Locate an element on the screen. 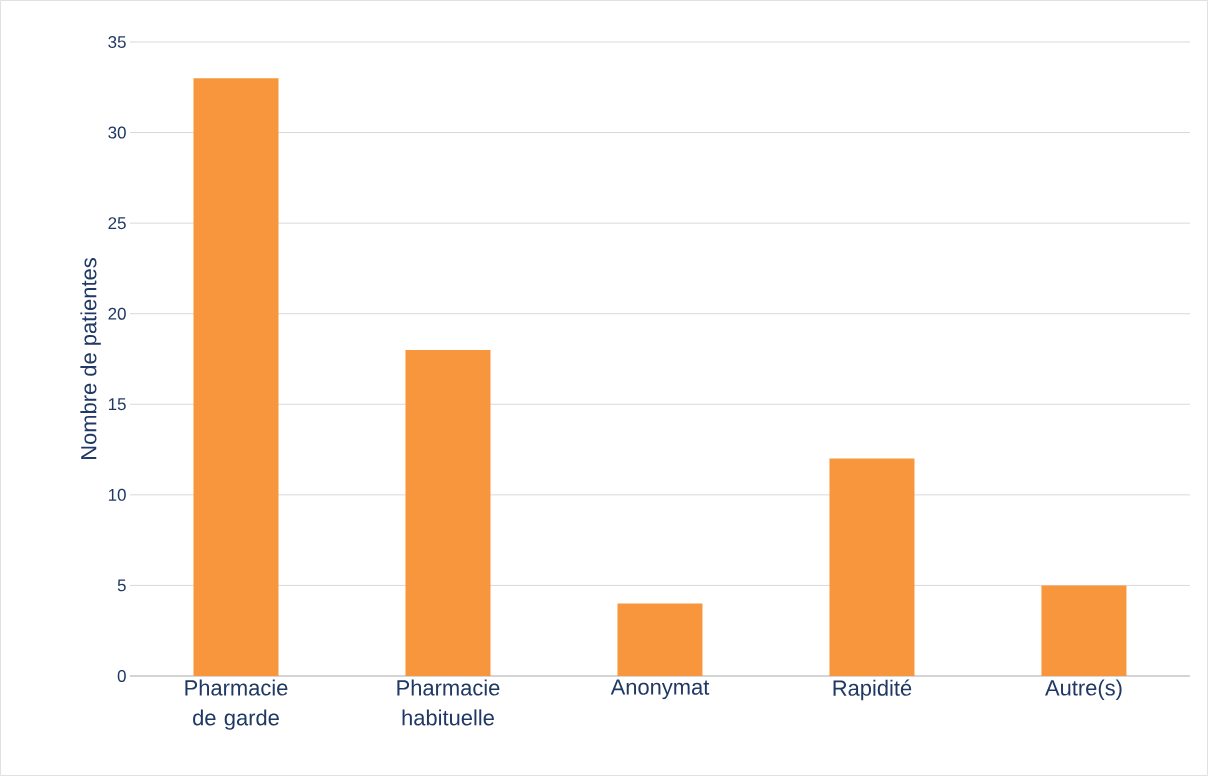  x-tick-label: Pharmacie de garde is located at coordinates (236, 704).